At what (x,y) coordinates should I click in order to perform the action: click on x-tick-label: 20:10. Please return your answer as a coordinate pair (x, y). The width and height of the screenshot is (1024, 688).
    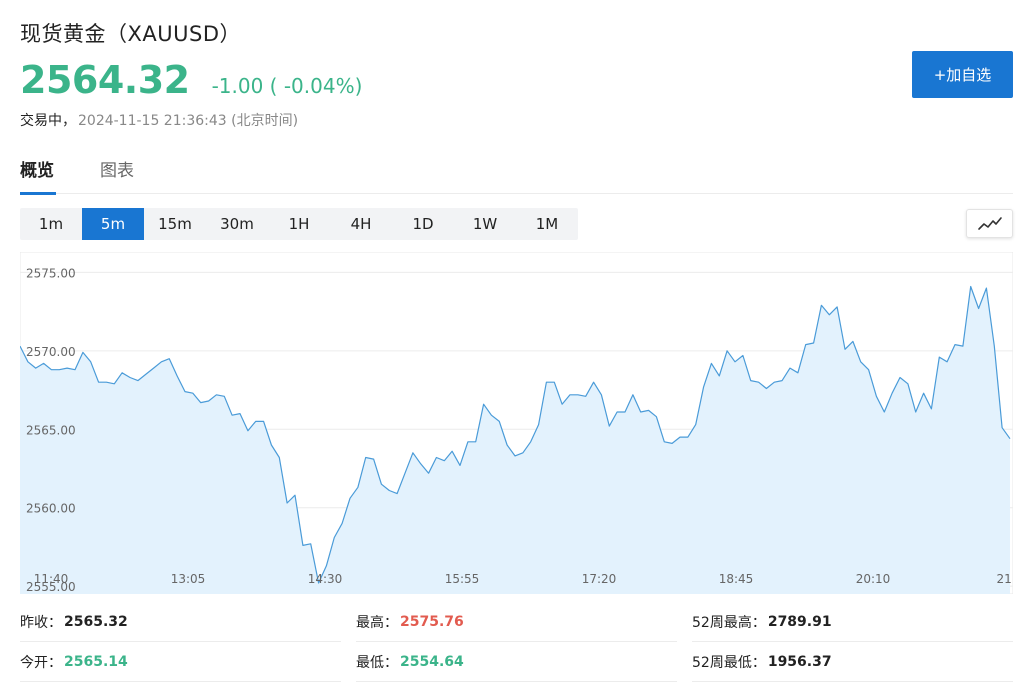
    Looking at the image, I should click on (873, 579).